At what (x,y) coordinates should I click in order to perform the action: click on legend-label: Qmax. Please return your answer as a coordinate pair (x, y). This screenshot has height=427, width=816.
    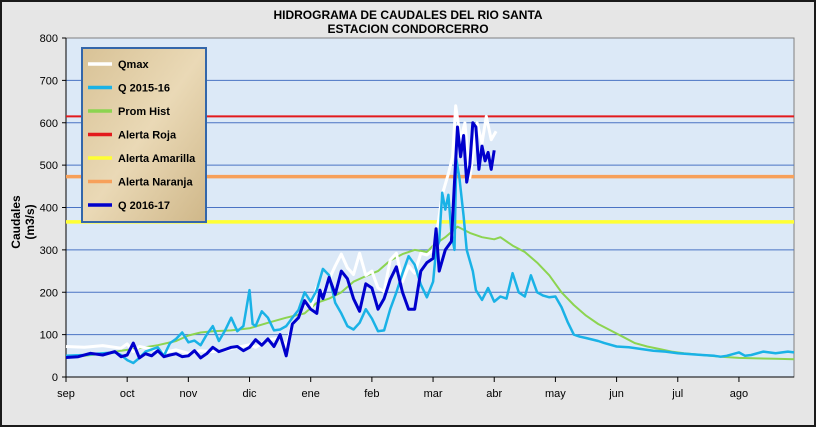
    Looking at the image, I should click on (133, 65).